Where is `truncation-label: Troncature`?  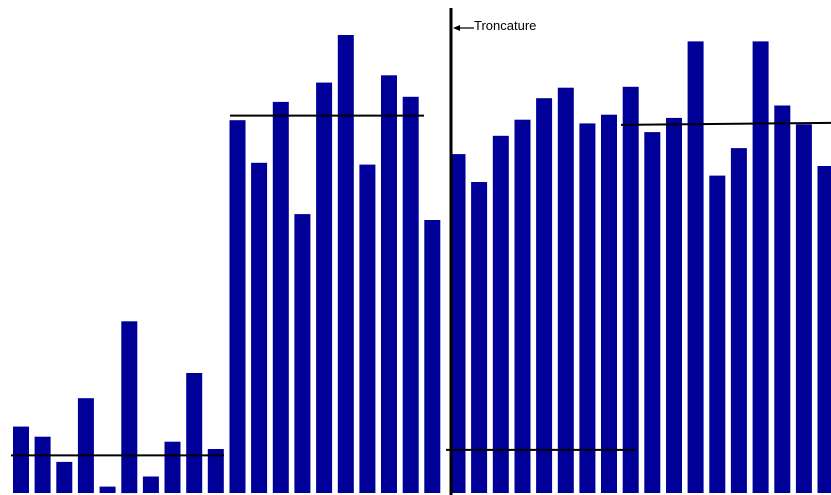
truncation-label: Troncature is located at coordinates (505, 25).